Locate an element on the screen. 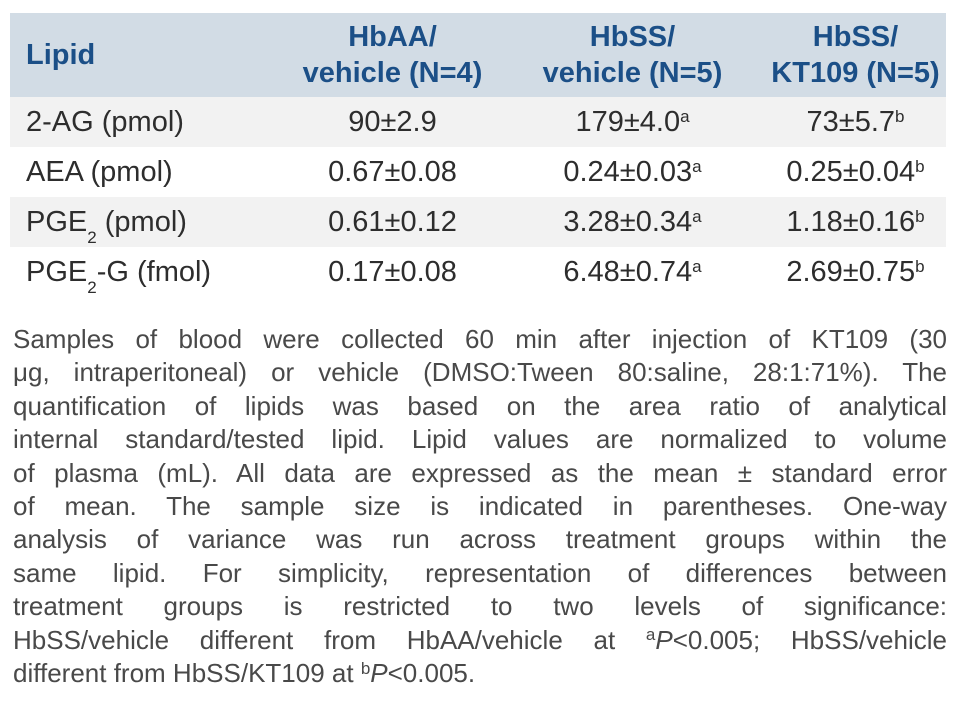  column-header-hbss-vehicle: HbSS/ vehicle (N=5) is located at coordinates (632, 55).